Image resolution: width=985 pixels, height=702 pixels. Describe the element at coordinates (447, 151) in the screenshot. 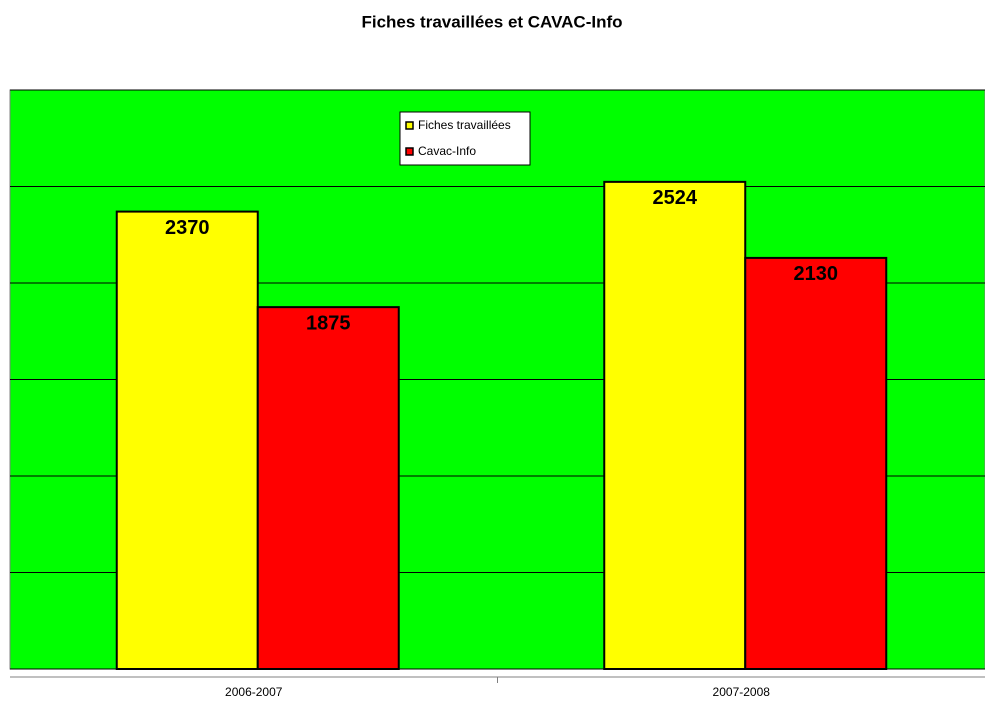

I see `legend-label: Cavac-Info` at that location.